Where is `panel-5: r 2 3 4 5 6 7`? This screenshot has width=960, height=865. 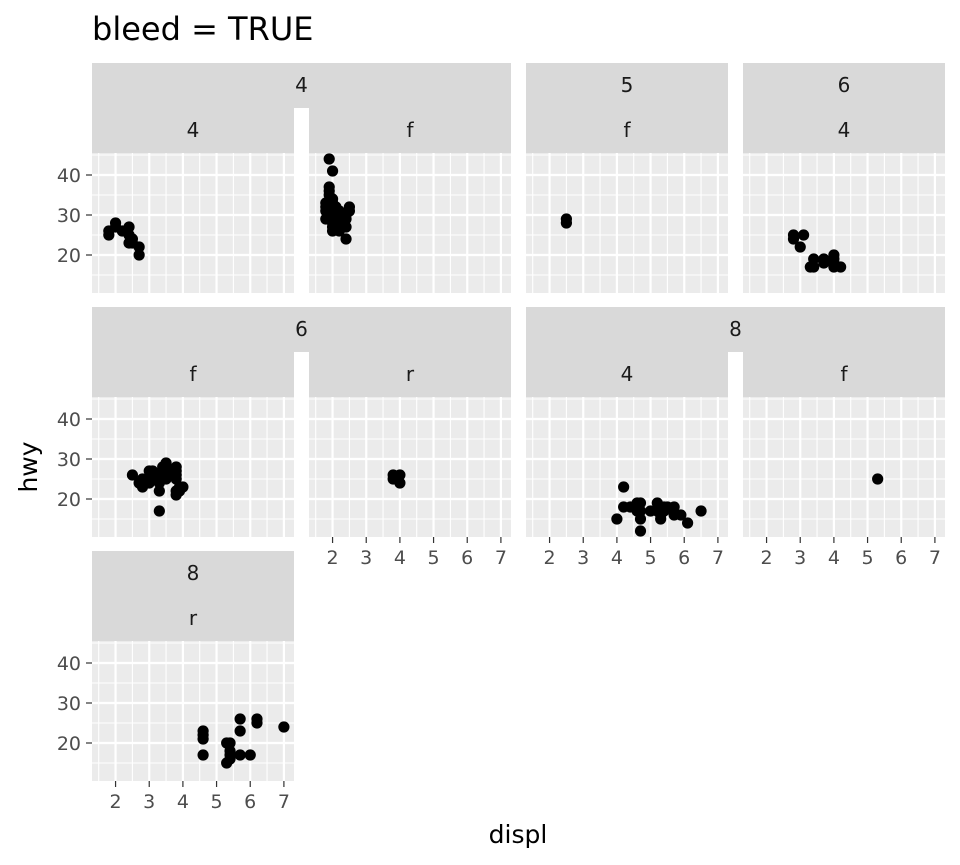 panel-5: r 2 3 4 5 6 7 is located at coordinates (410, 460).